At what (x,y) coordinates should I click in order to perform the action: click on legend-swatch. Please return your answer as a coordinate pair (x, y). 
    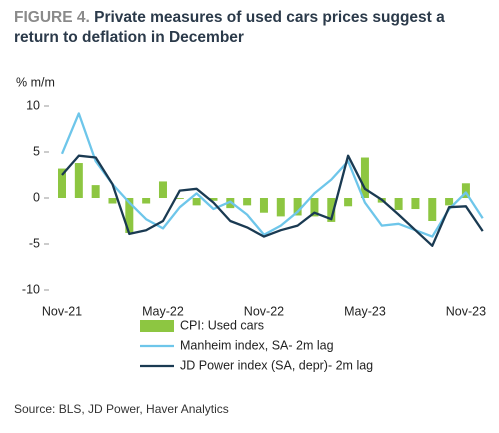
    Looking at the image, I should click on (157, 326).